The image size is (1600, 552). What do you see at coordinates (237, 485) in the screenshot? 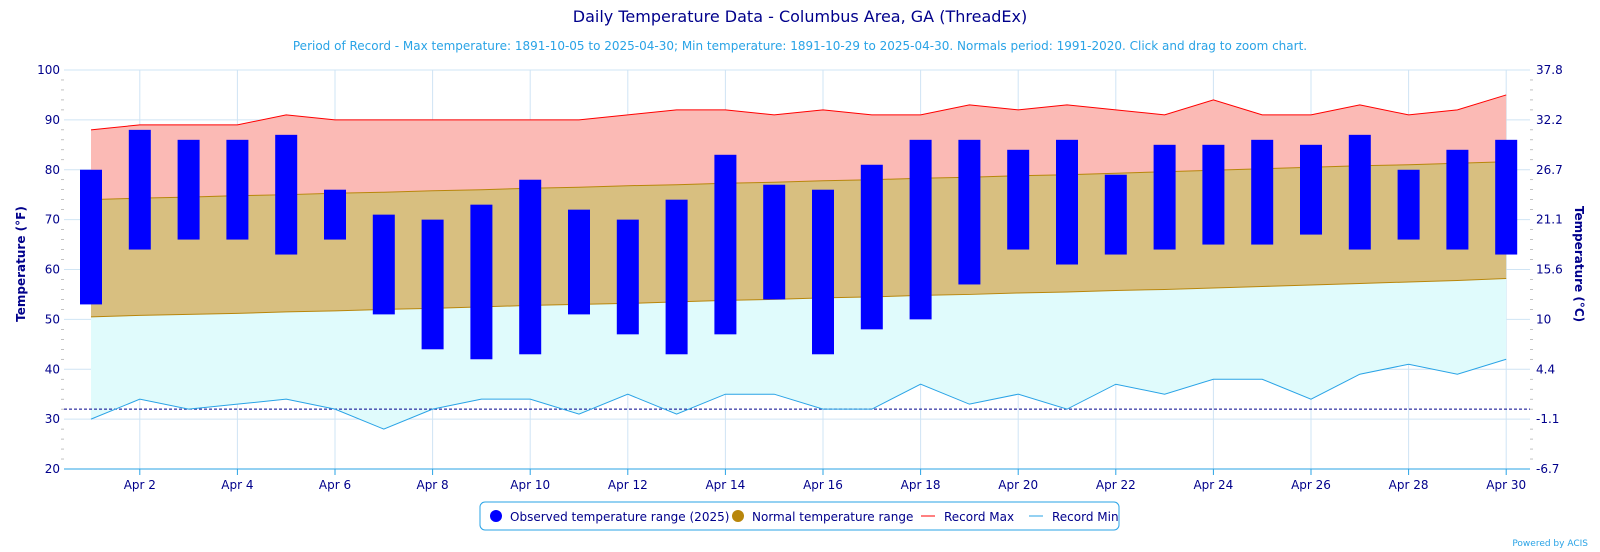
I see `x-tick-label: Apr 4` at bounding box center [237, 485].